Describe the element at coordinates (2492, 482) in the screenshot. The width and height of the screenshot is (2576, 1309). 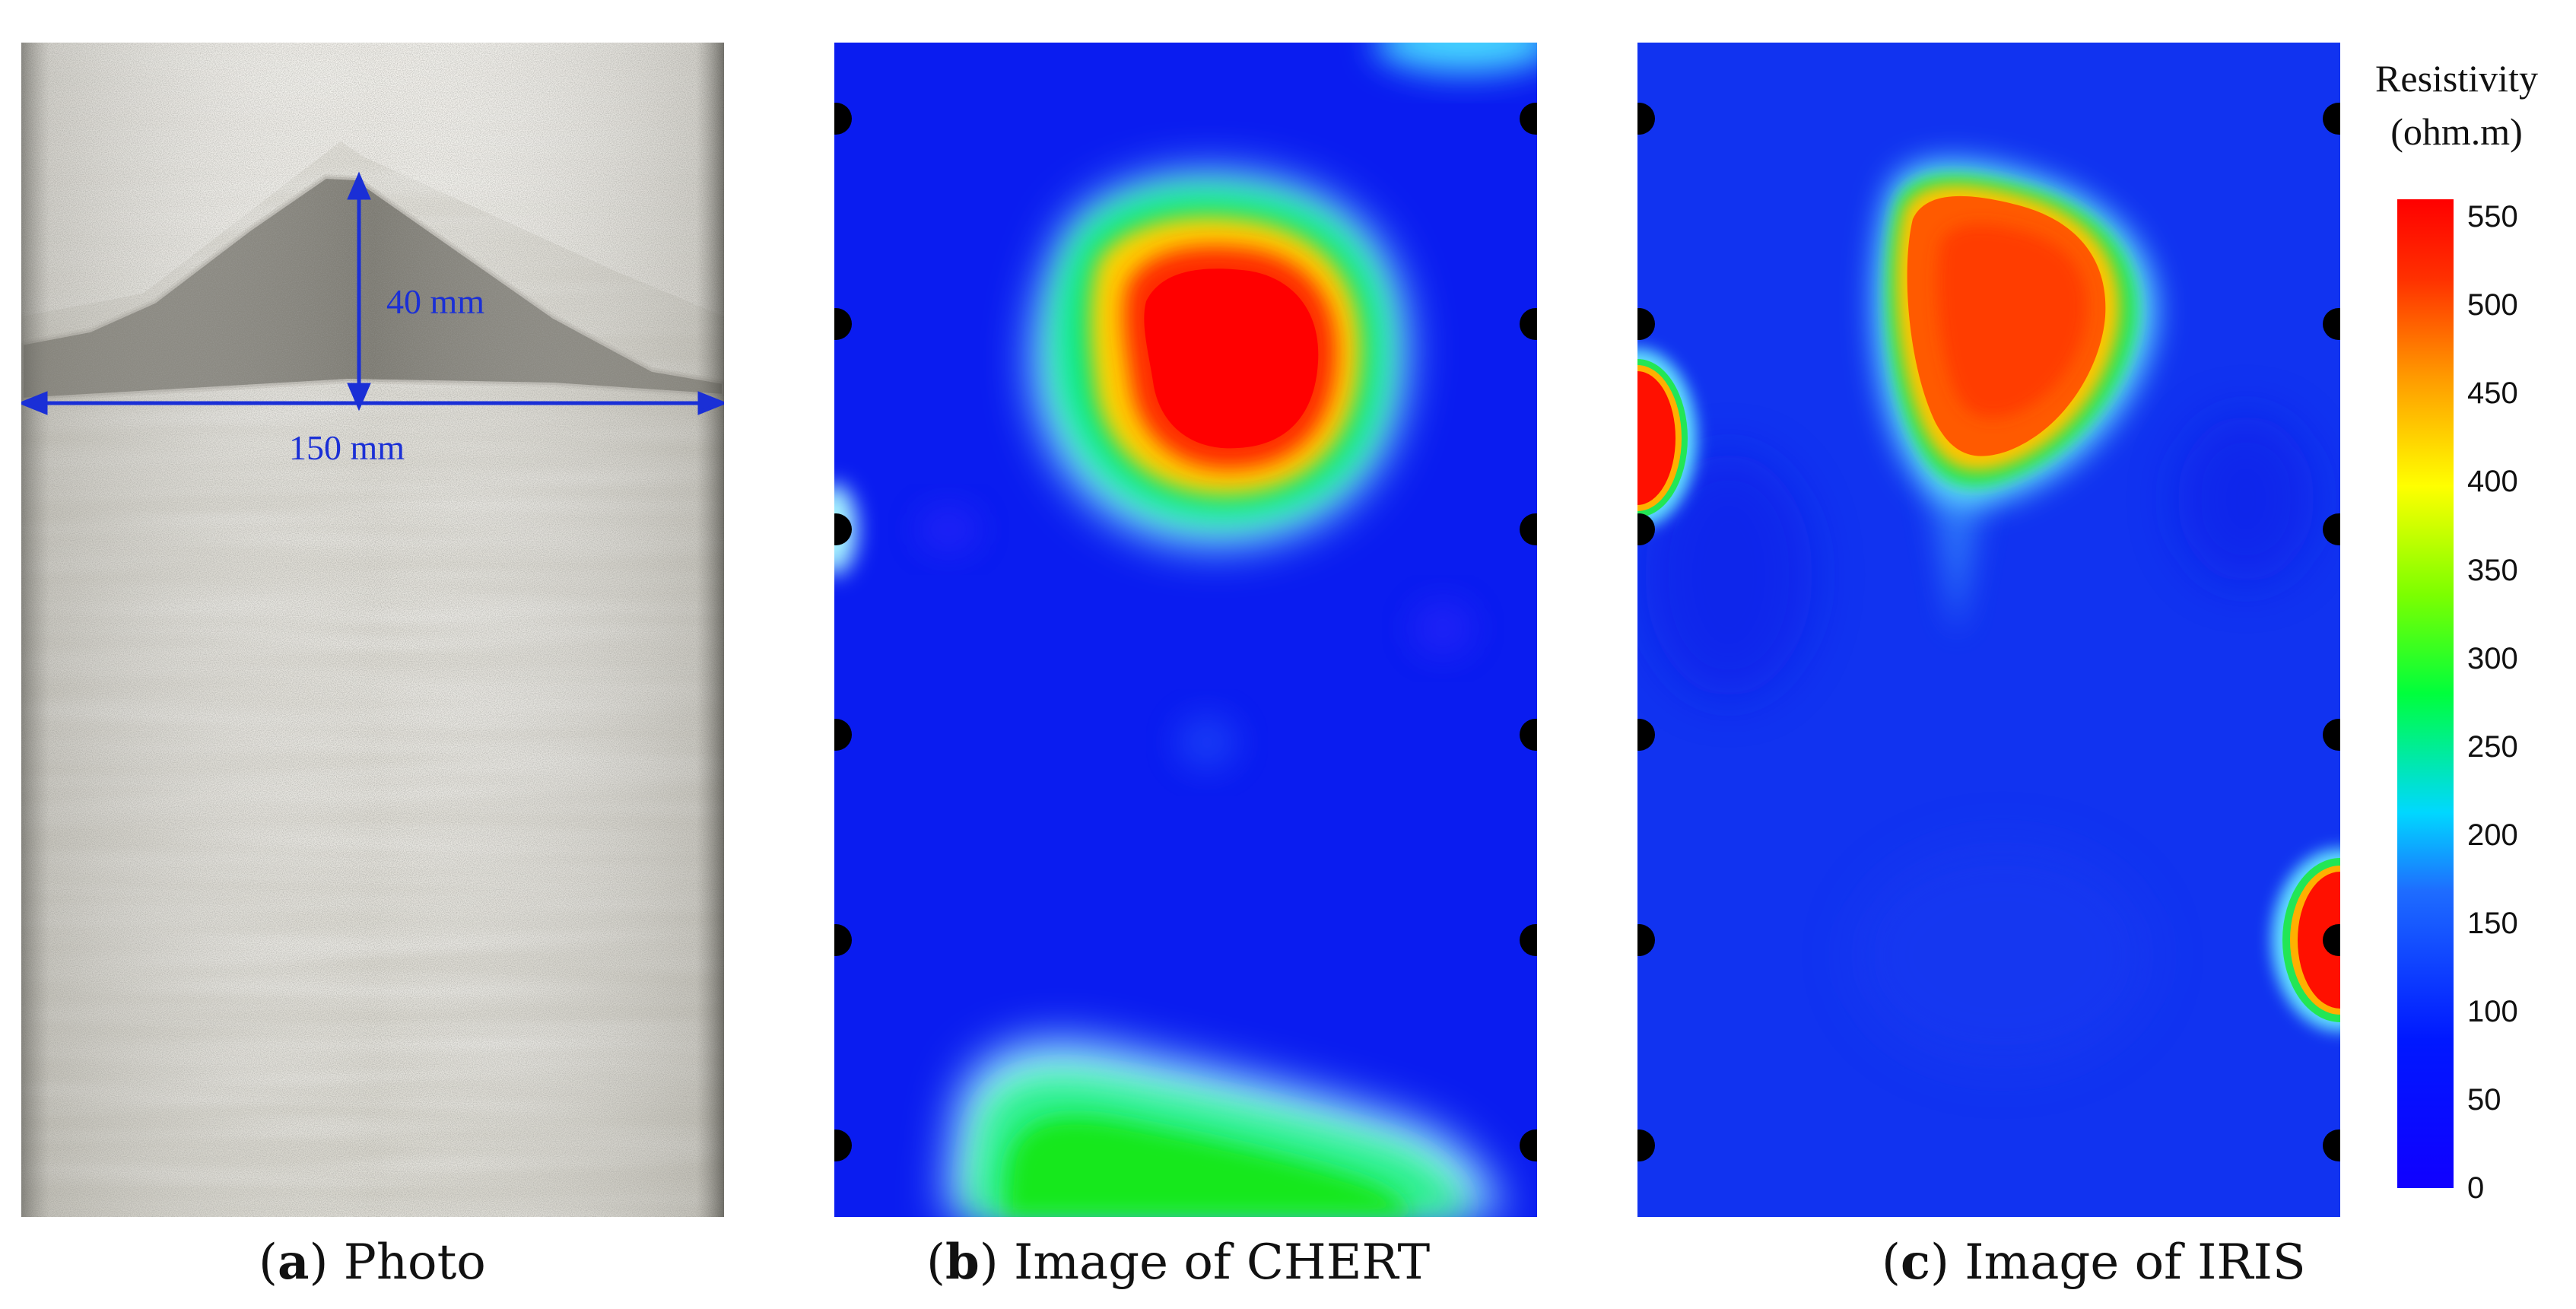
I see `colorbar-tick-label: 400` at that location.